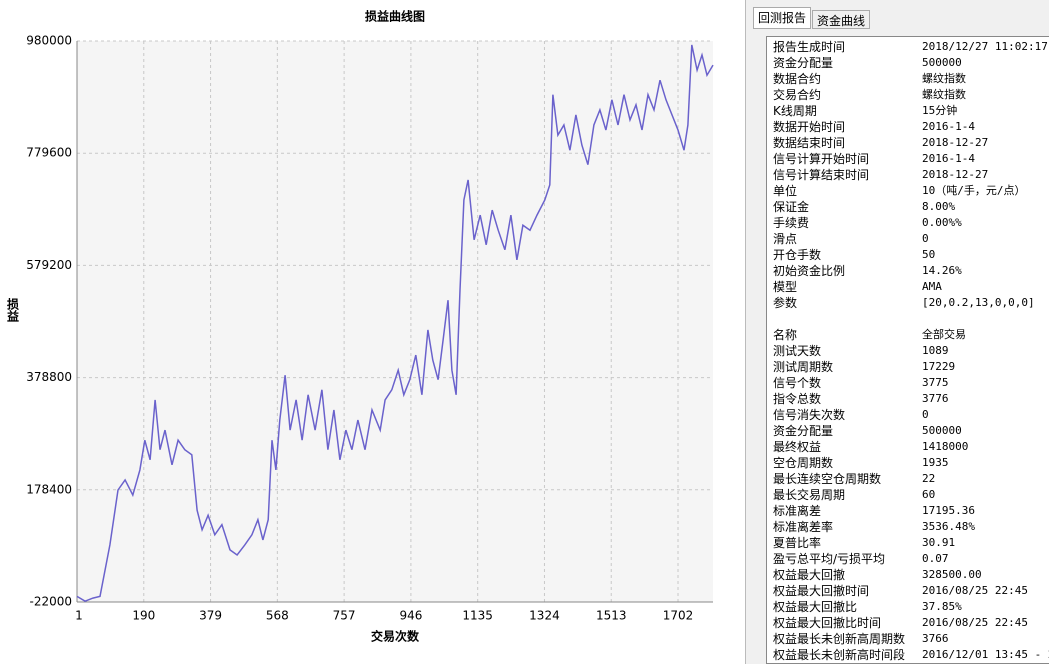 This screenshot has width=1049, height=664. I want to click on row-value: 3776, so click(935, 398).